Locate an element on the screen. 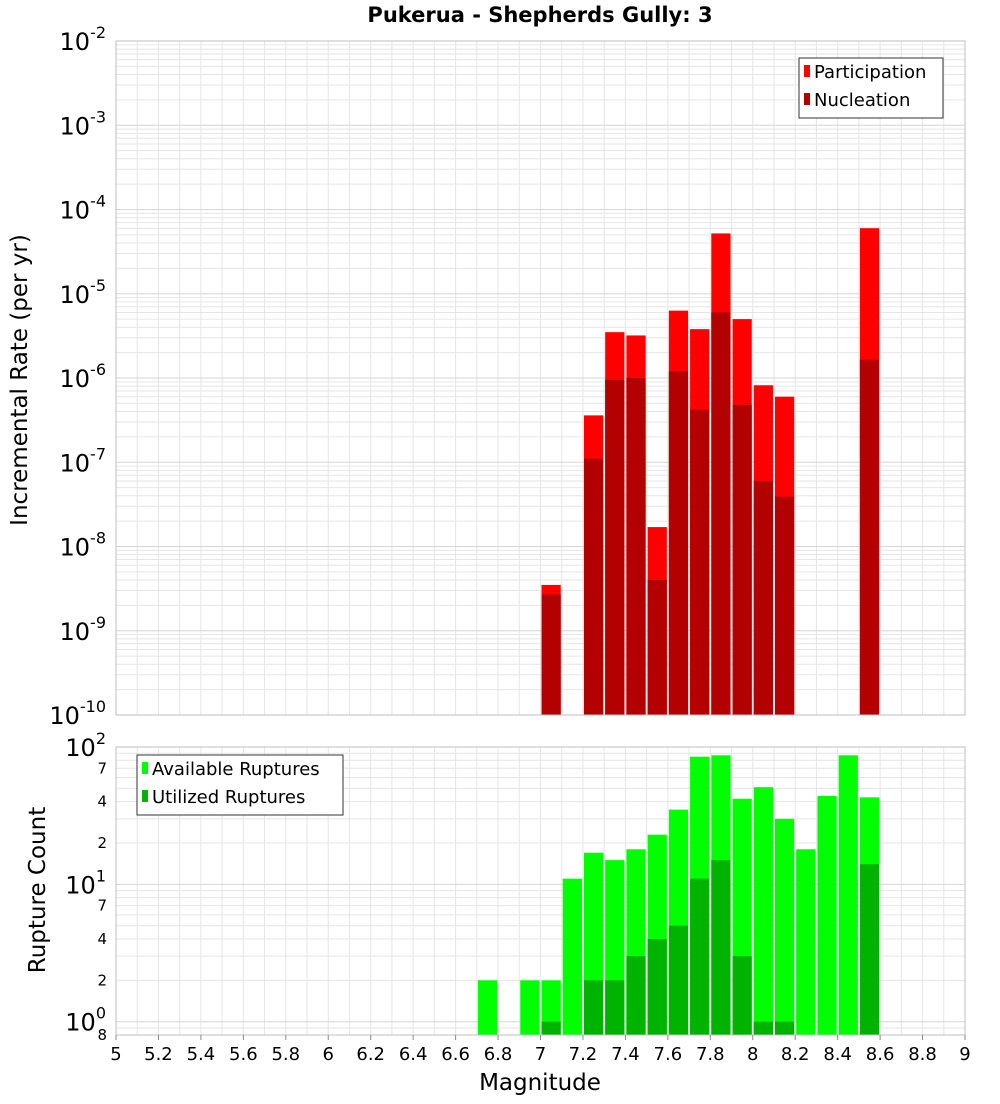  top-legend-box is located at coordinates (871, 88).